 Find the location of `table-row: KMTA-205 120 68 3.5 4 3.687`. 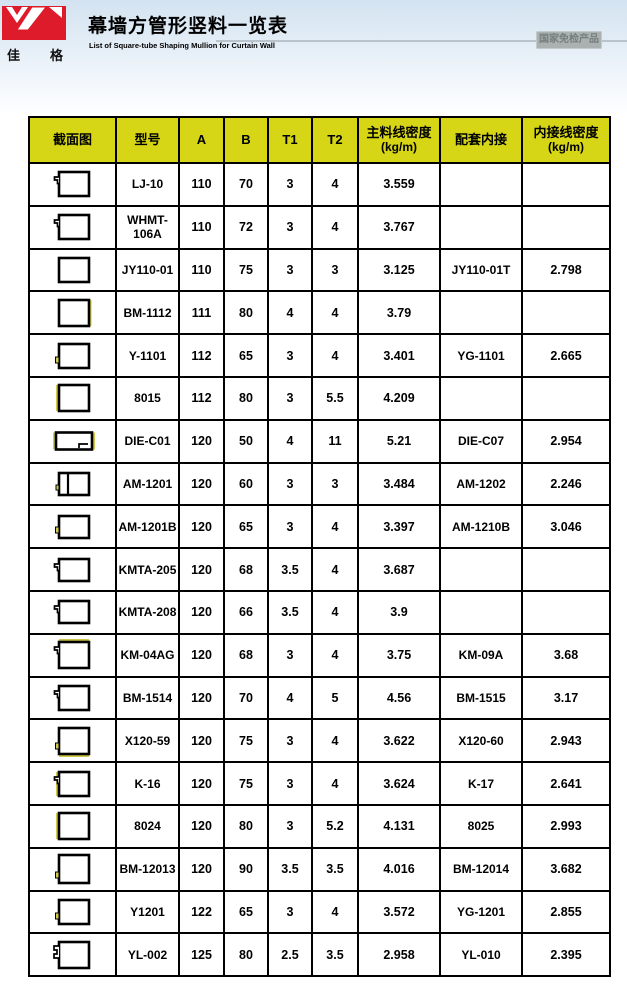

table-row: KMTA-205 120 68 3.5 4 3.687 is located at coordinates (319, 569).